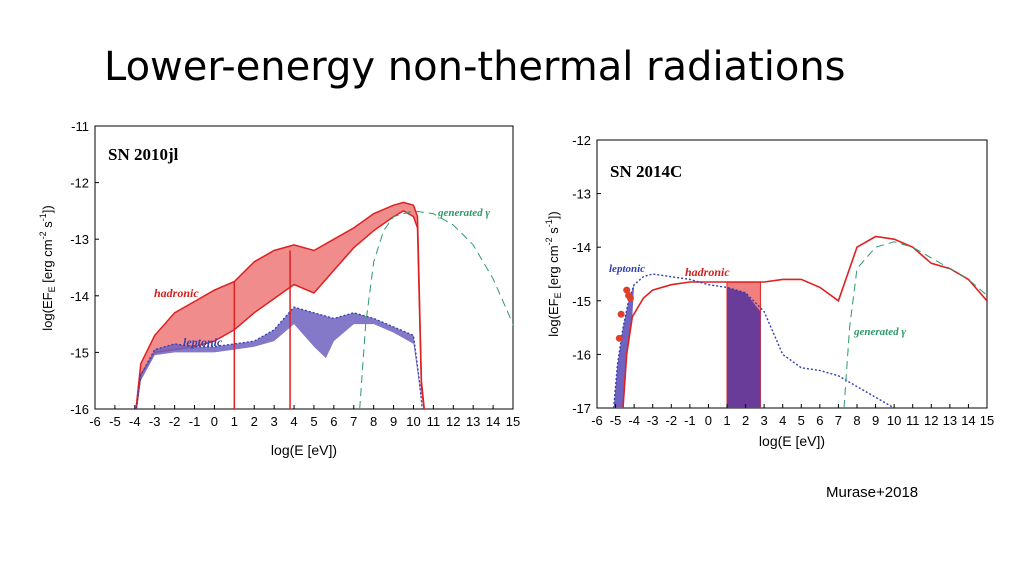 The image size is (1024, 576). What do you see at coordinates (143, 154) in the screenshot?
I see `chart-title: SN 2010jl` at bounding box center [143, 154].